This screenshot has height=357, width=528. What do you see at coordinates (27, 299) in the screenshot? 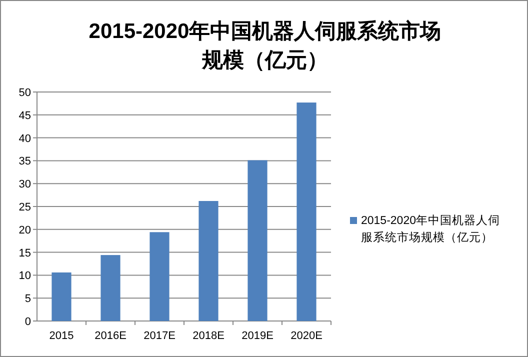
I see `y-tick-label: 5` at bounding box center [27, 299].